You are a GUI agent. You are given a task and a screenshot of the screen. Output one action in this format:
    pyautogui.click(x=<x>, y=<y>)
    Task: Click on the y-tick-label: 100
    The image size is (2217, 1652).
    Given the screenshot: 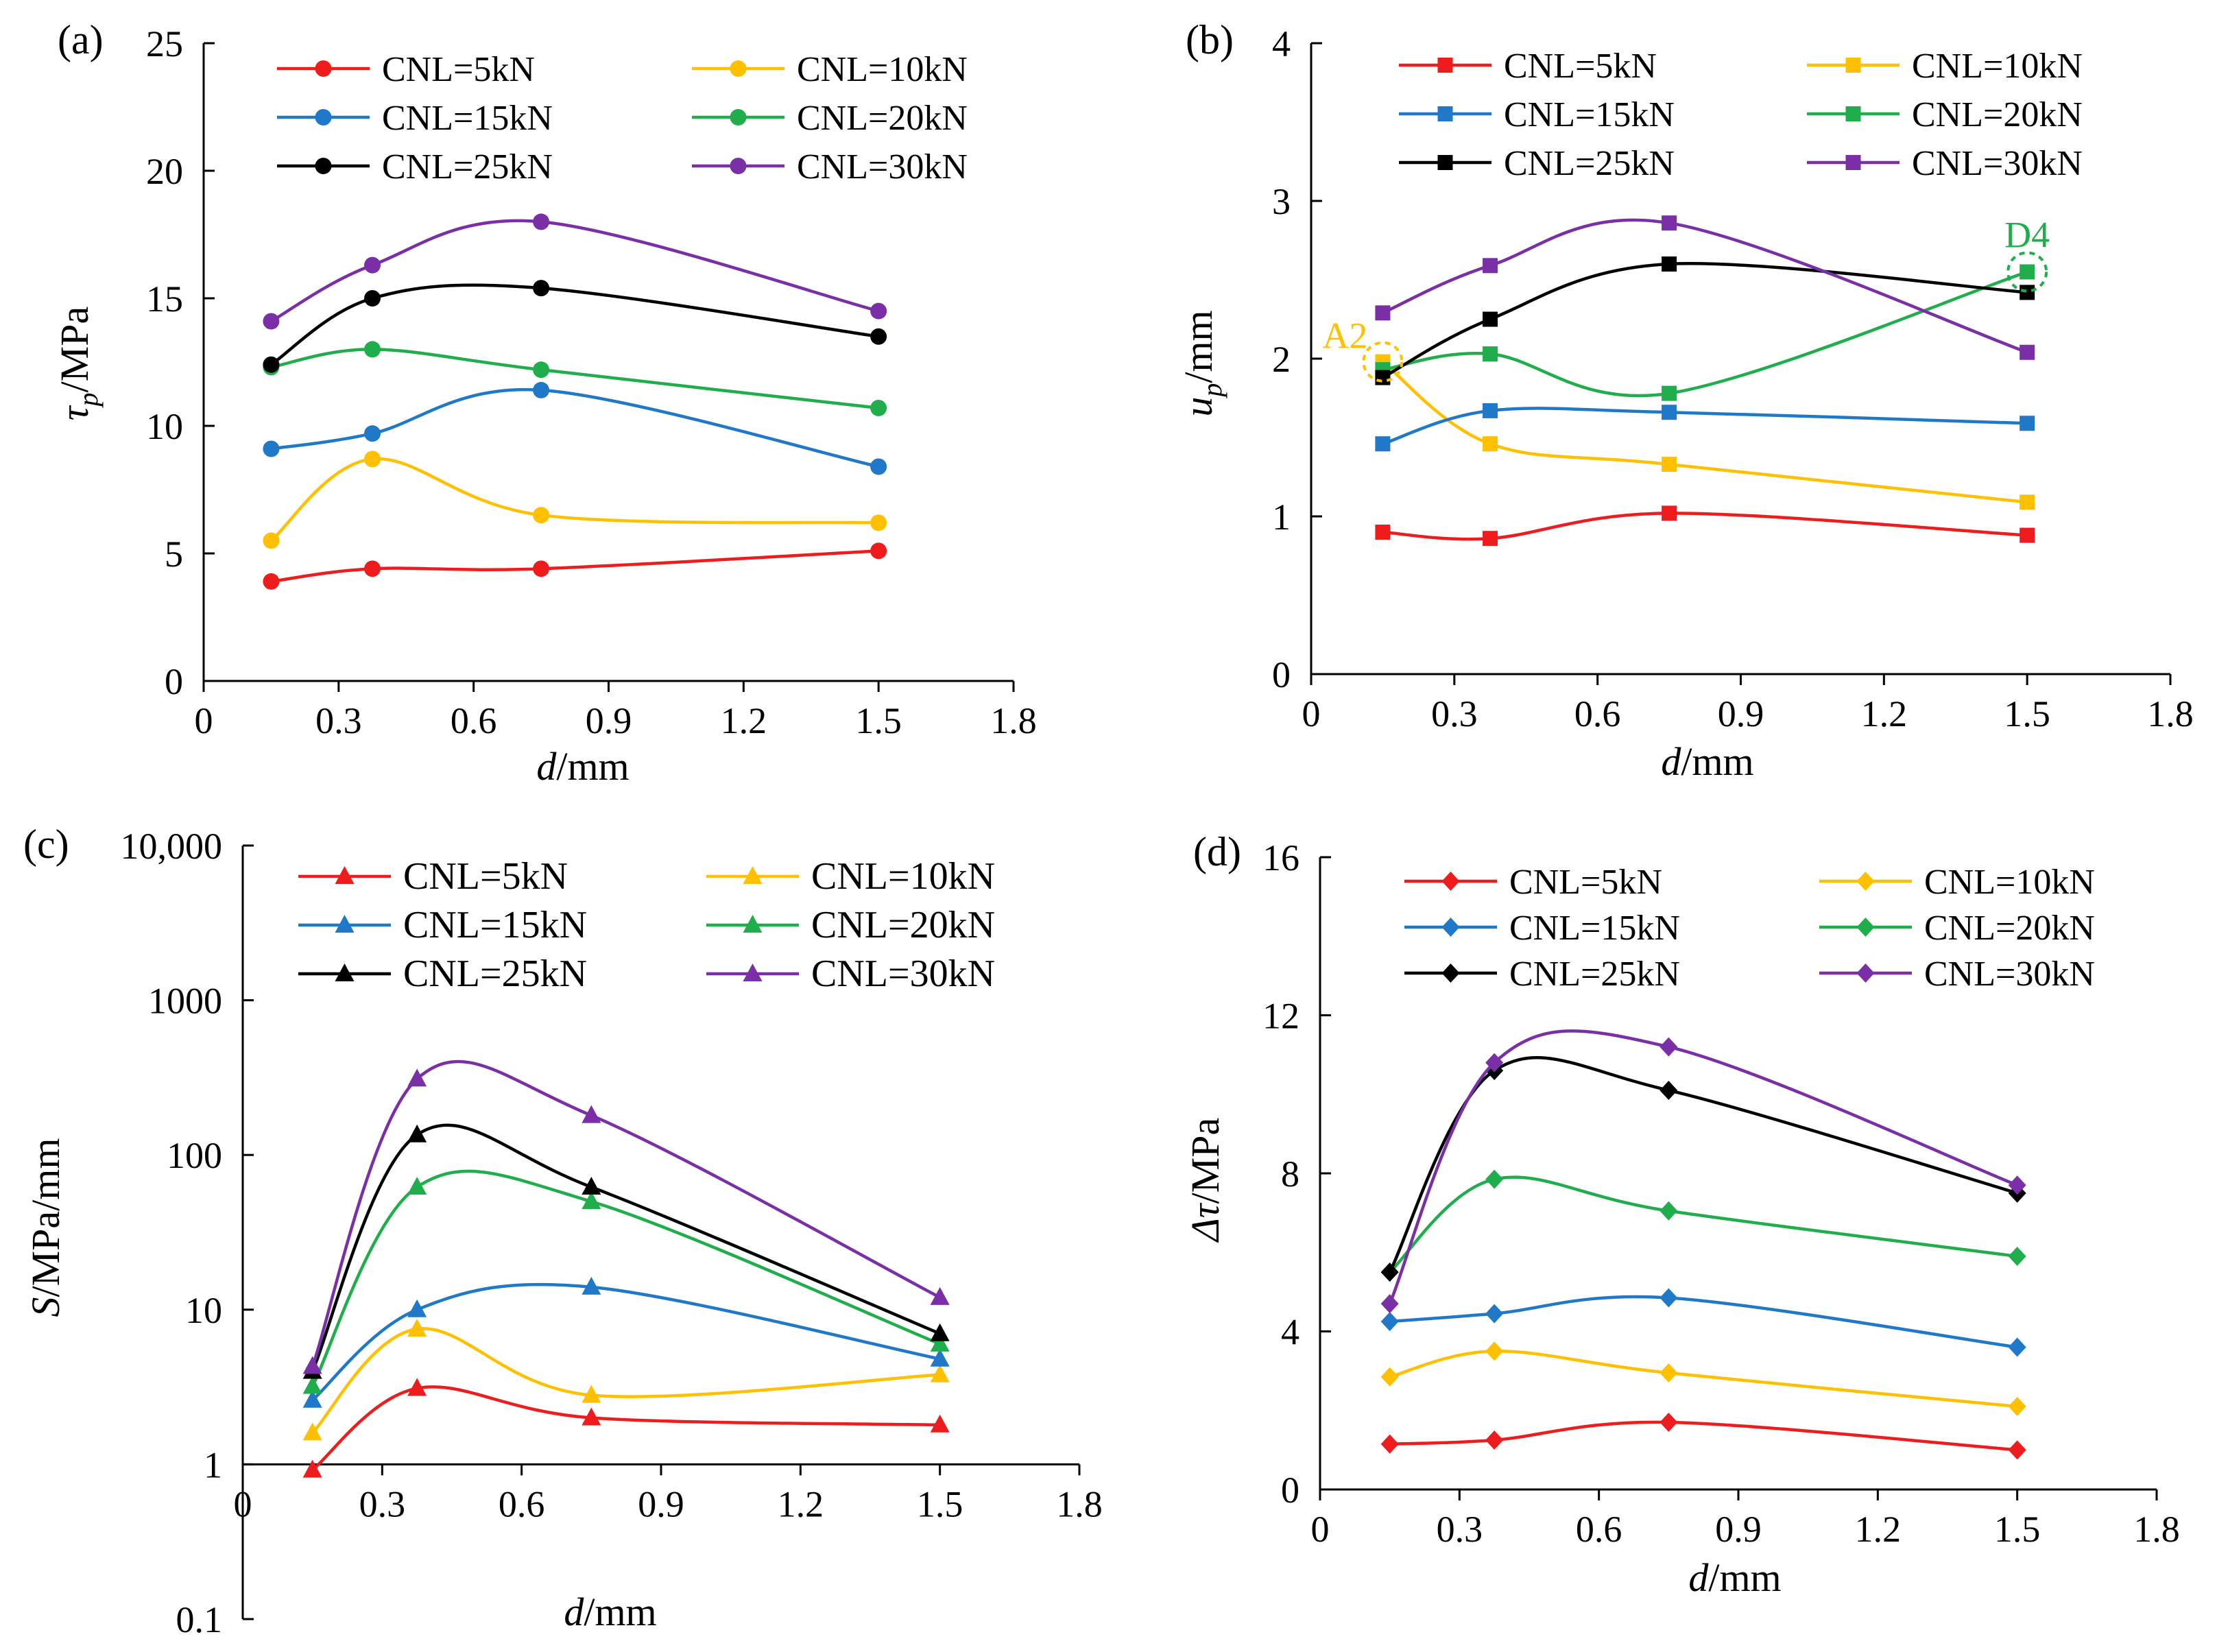 What is the action you would take?
    pyautogui.click(x=194, y=1155)
    